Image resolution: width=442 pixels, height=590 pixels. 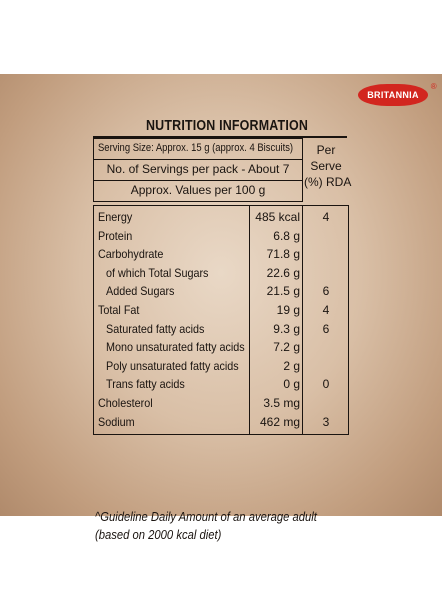 What do you see at coordinates (286, 347) in the screenshot?
I see `nutrient-value: 7.2 g` at bounding box center [286, 347].